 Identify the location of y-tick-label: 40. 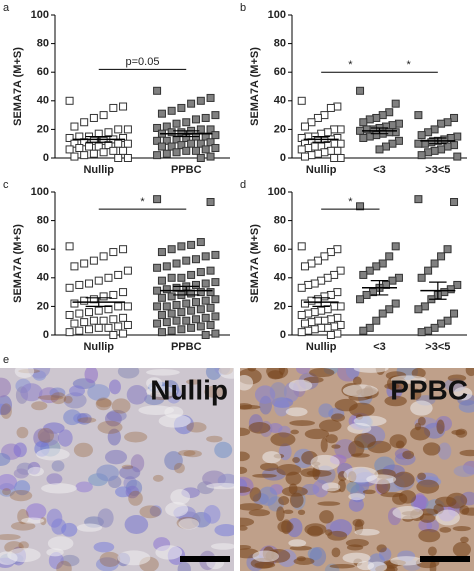
(43, 101).